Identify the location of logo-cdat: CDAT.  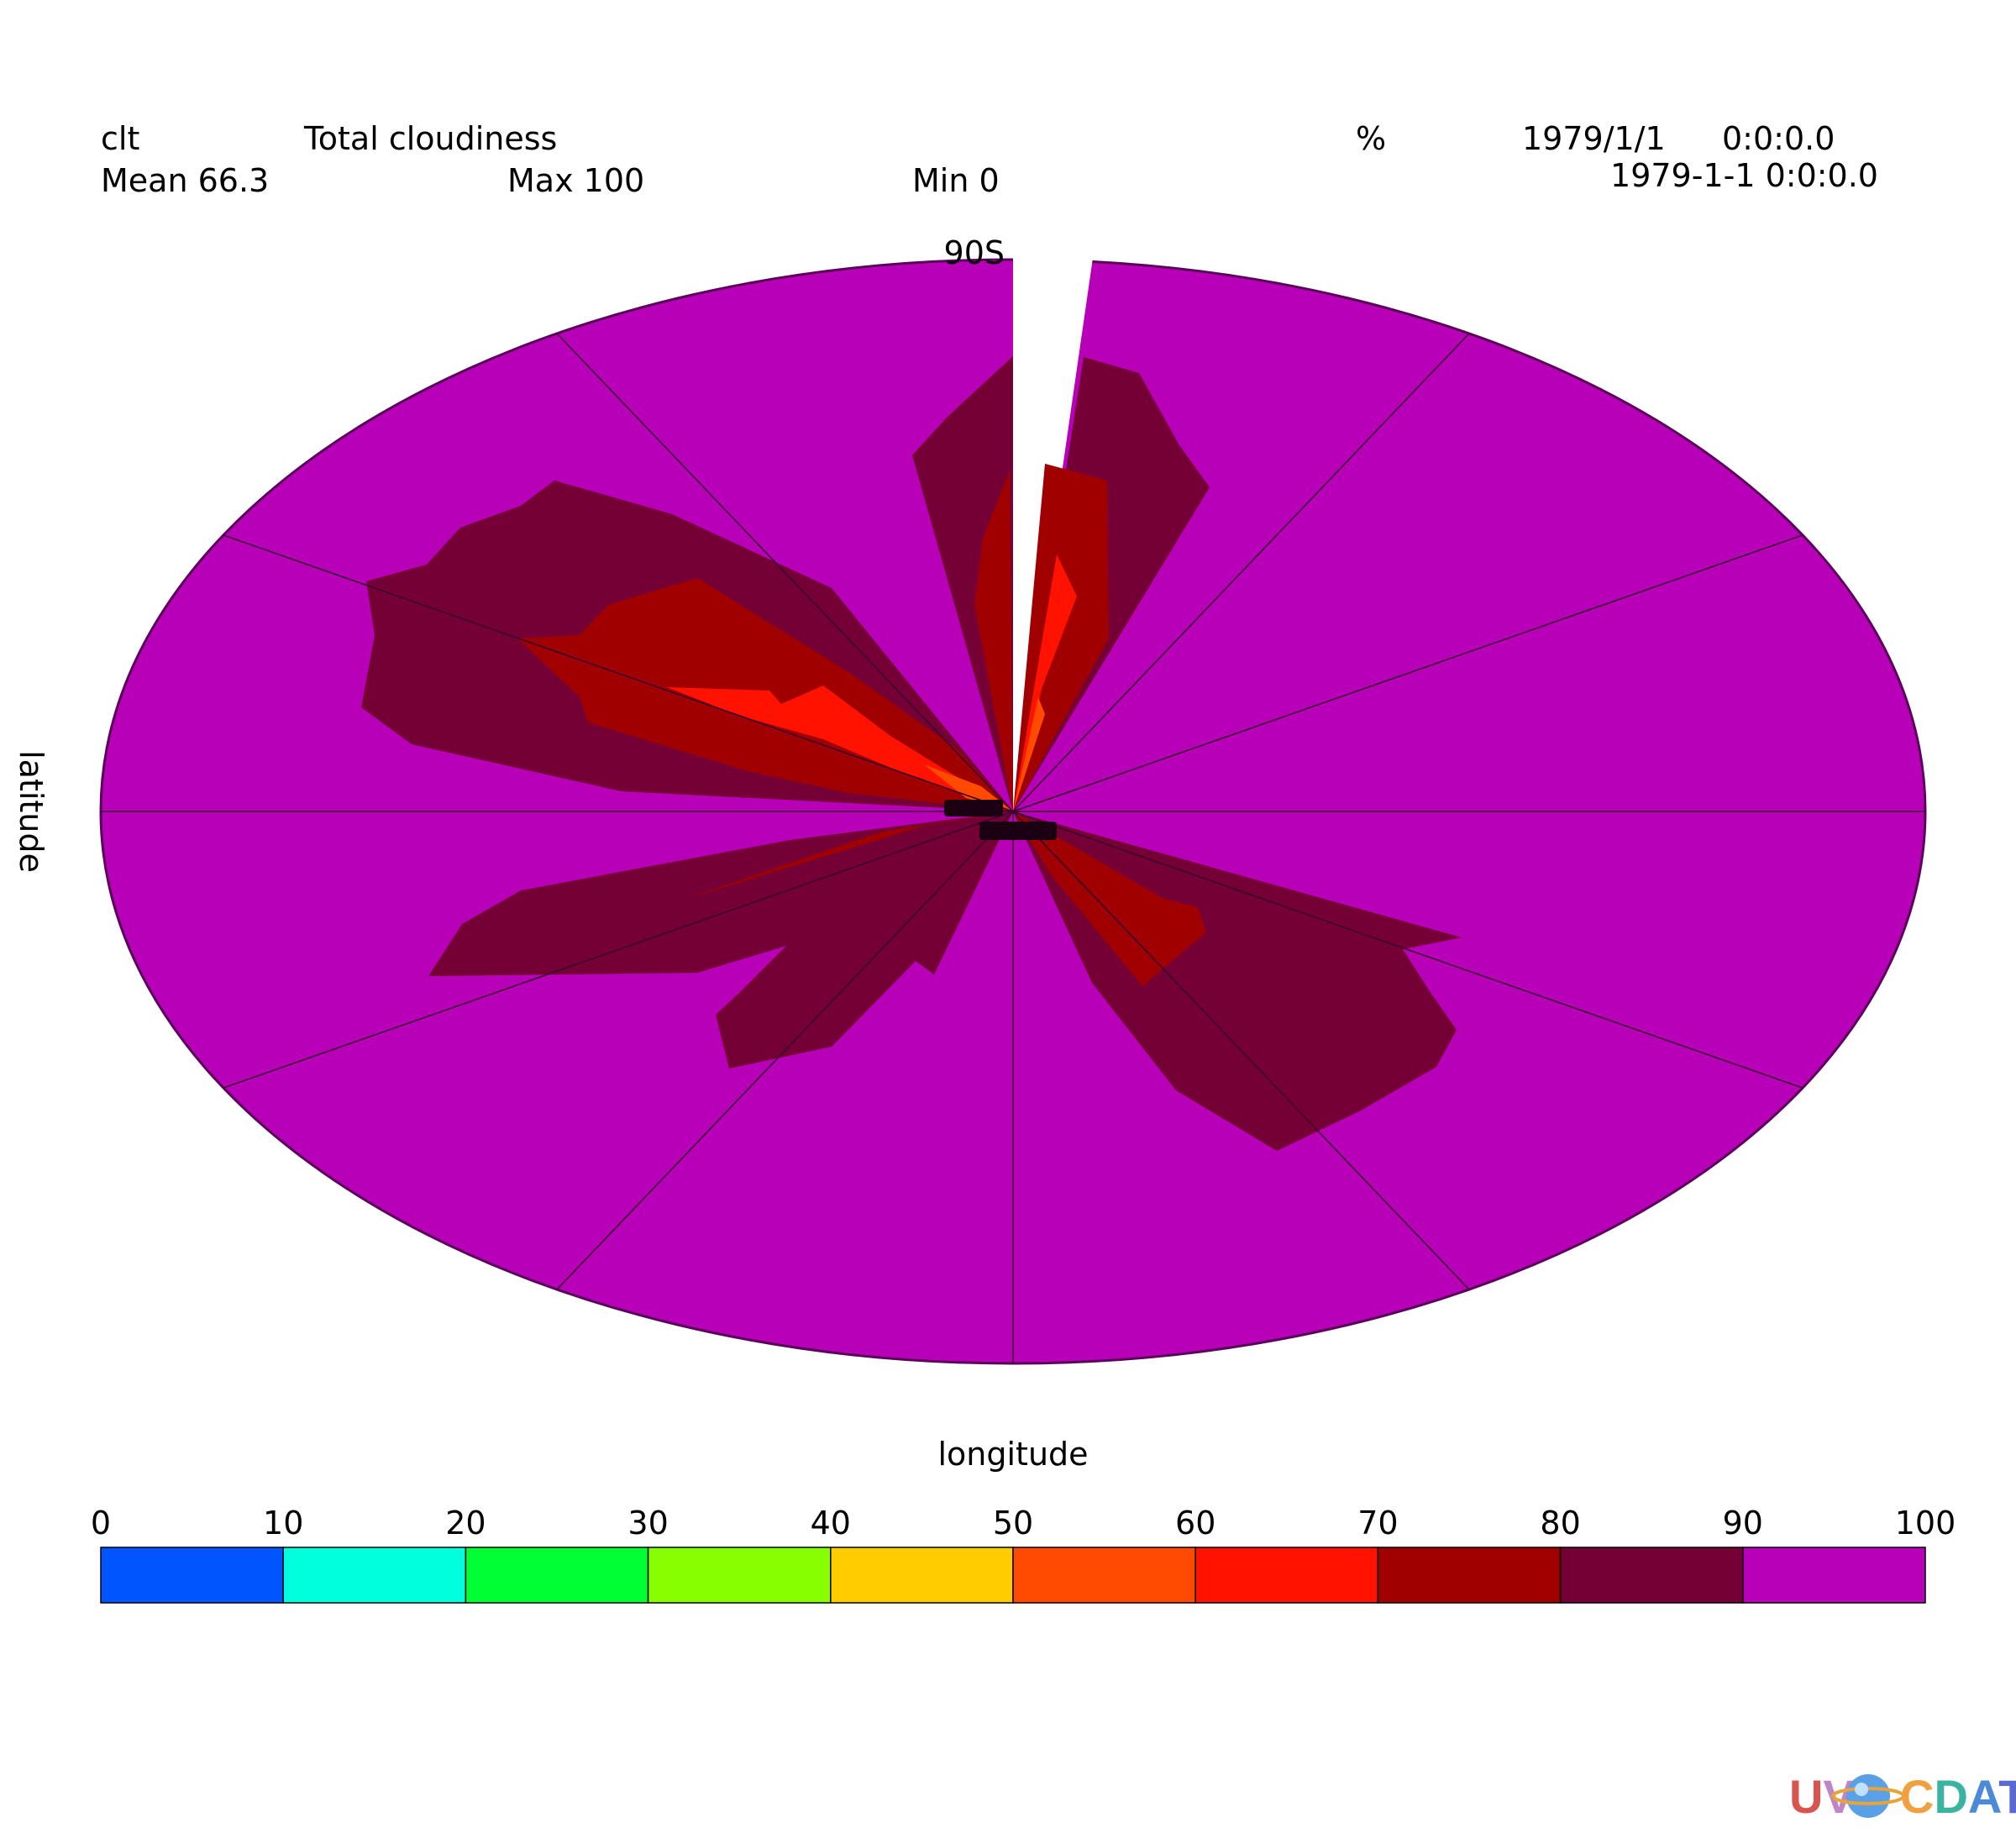
(1958, 1796).